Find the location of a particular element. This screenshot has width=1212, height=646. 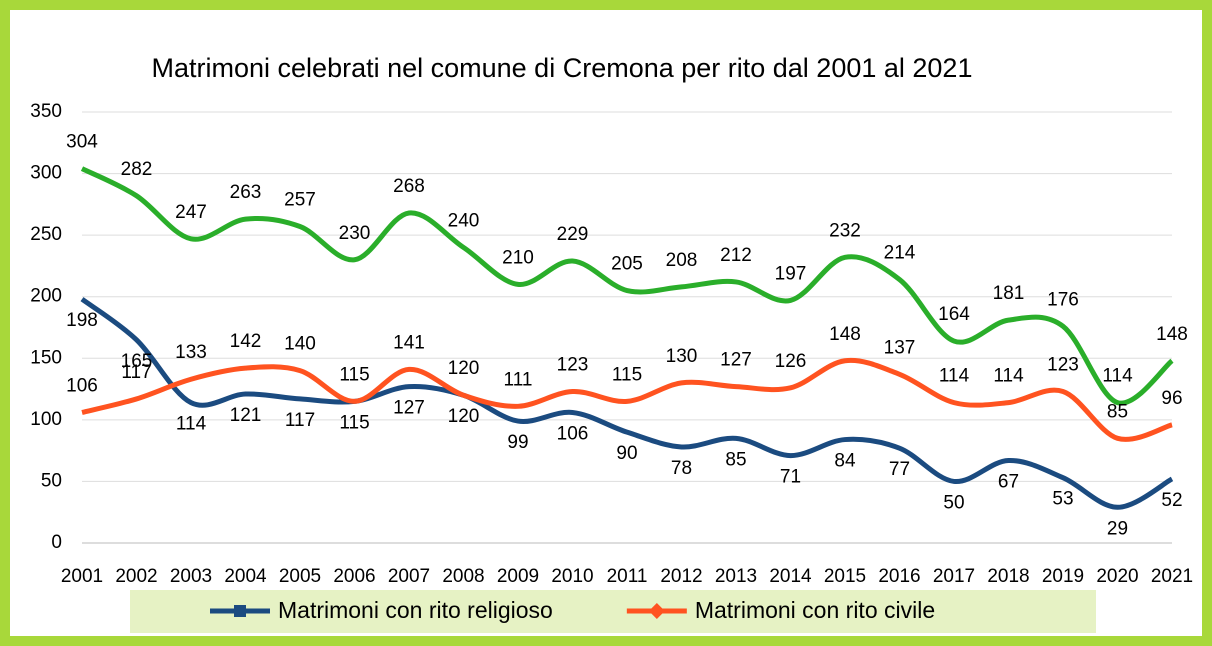

data-label: 90 is located at coordinates (626, 453).